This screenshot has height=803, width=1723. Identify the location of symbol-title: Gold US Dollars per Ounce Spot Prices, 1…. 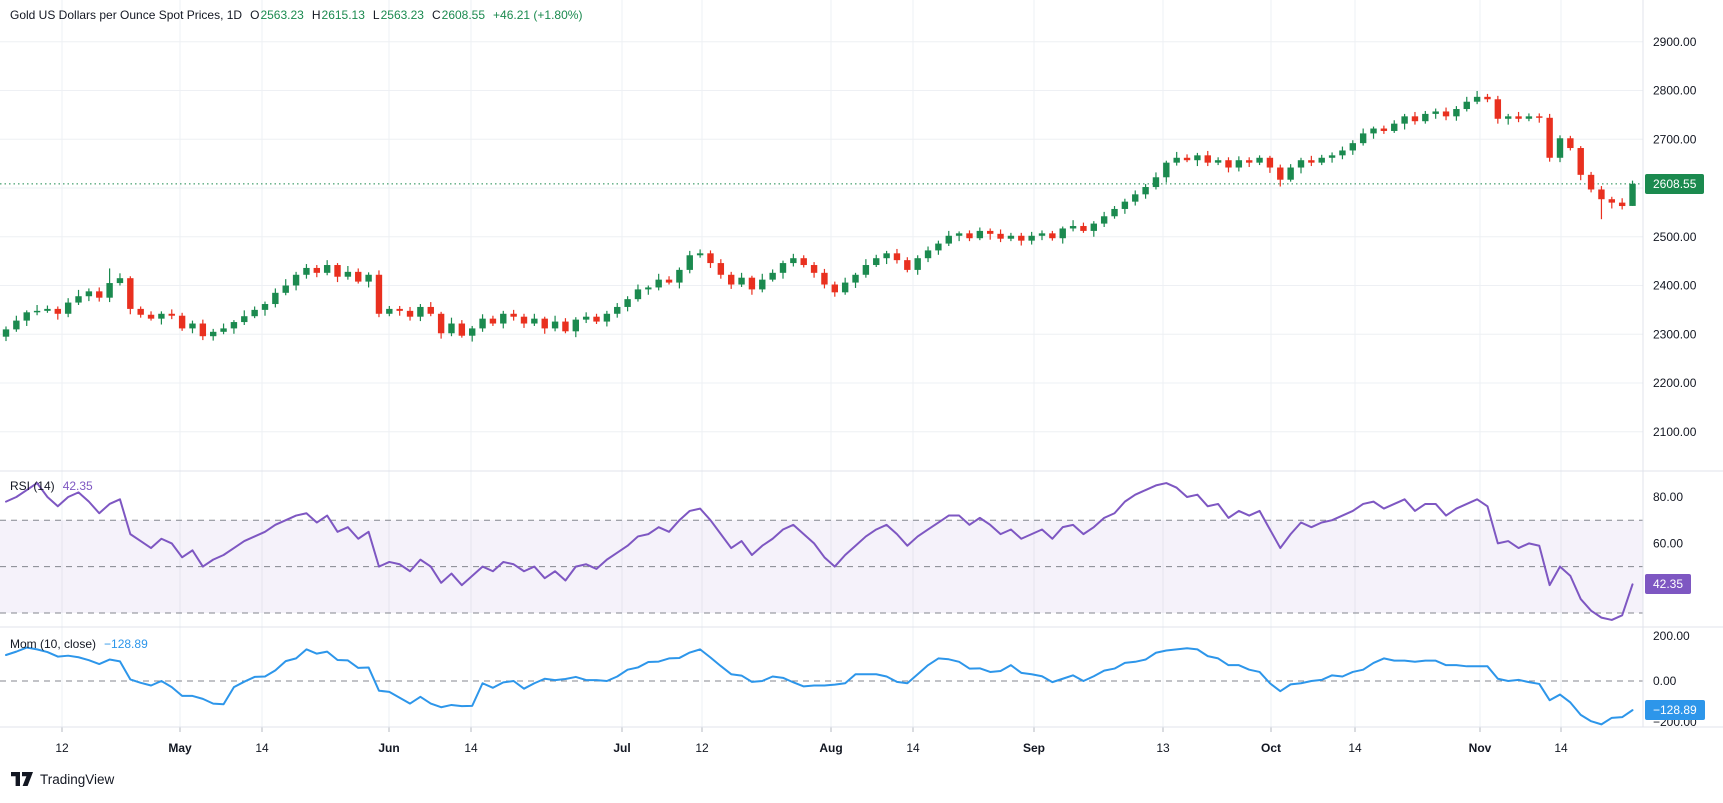
(126, 15).